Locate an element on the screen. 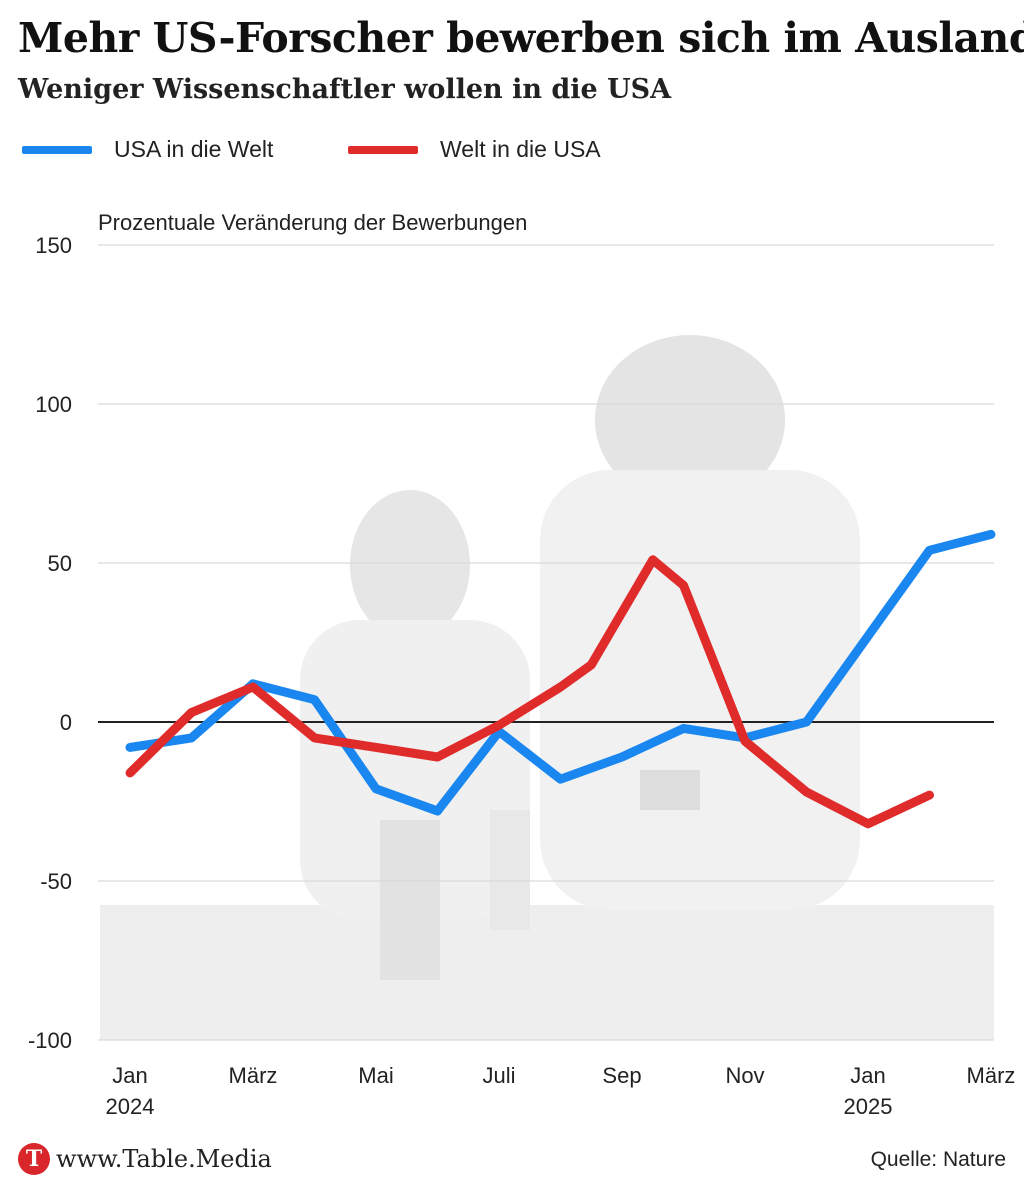  x-tick-label: Mai is located at coordinates (375, 1075).